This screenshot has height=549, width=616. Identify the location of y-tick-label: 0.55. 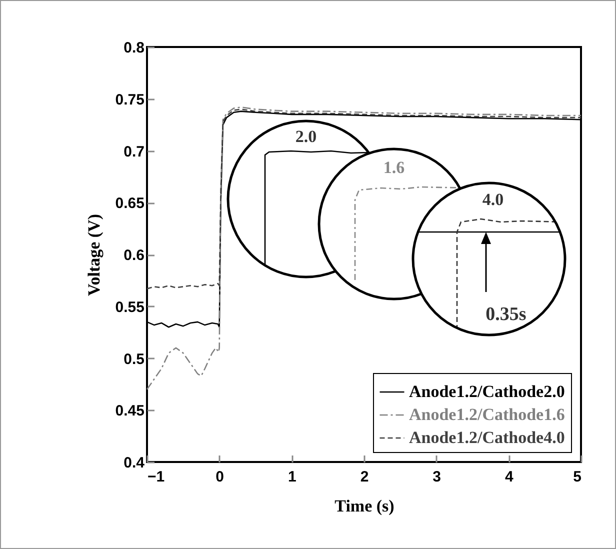
(129, 307).